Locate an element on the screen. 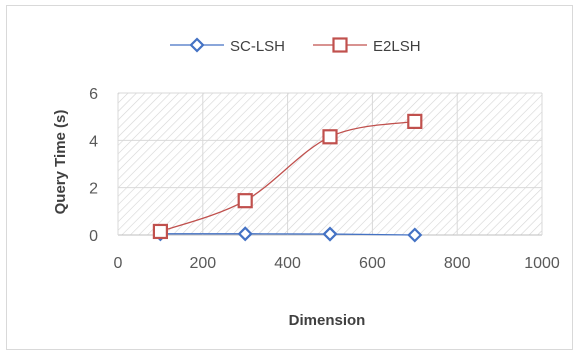 The height and width of the screenshot is (356, 579). x-tick-label: 600 is located at coordinates (372, 263).